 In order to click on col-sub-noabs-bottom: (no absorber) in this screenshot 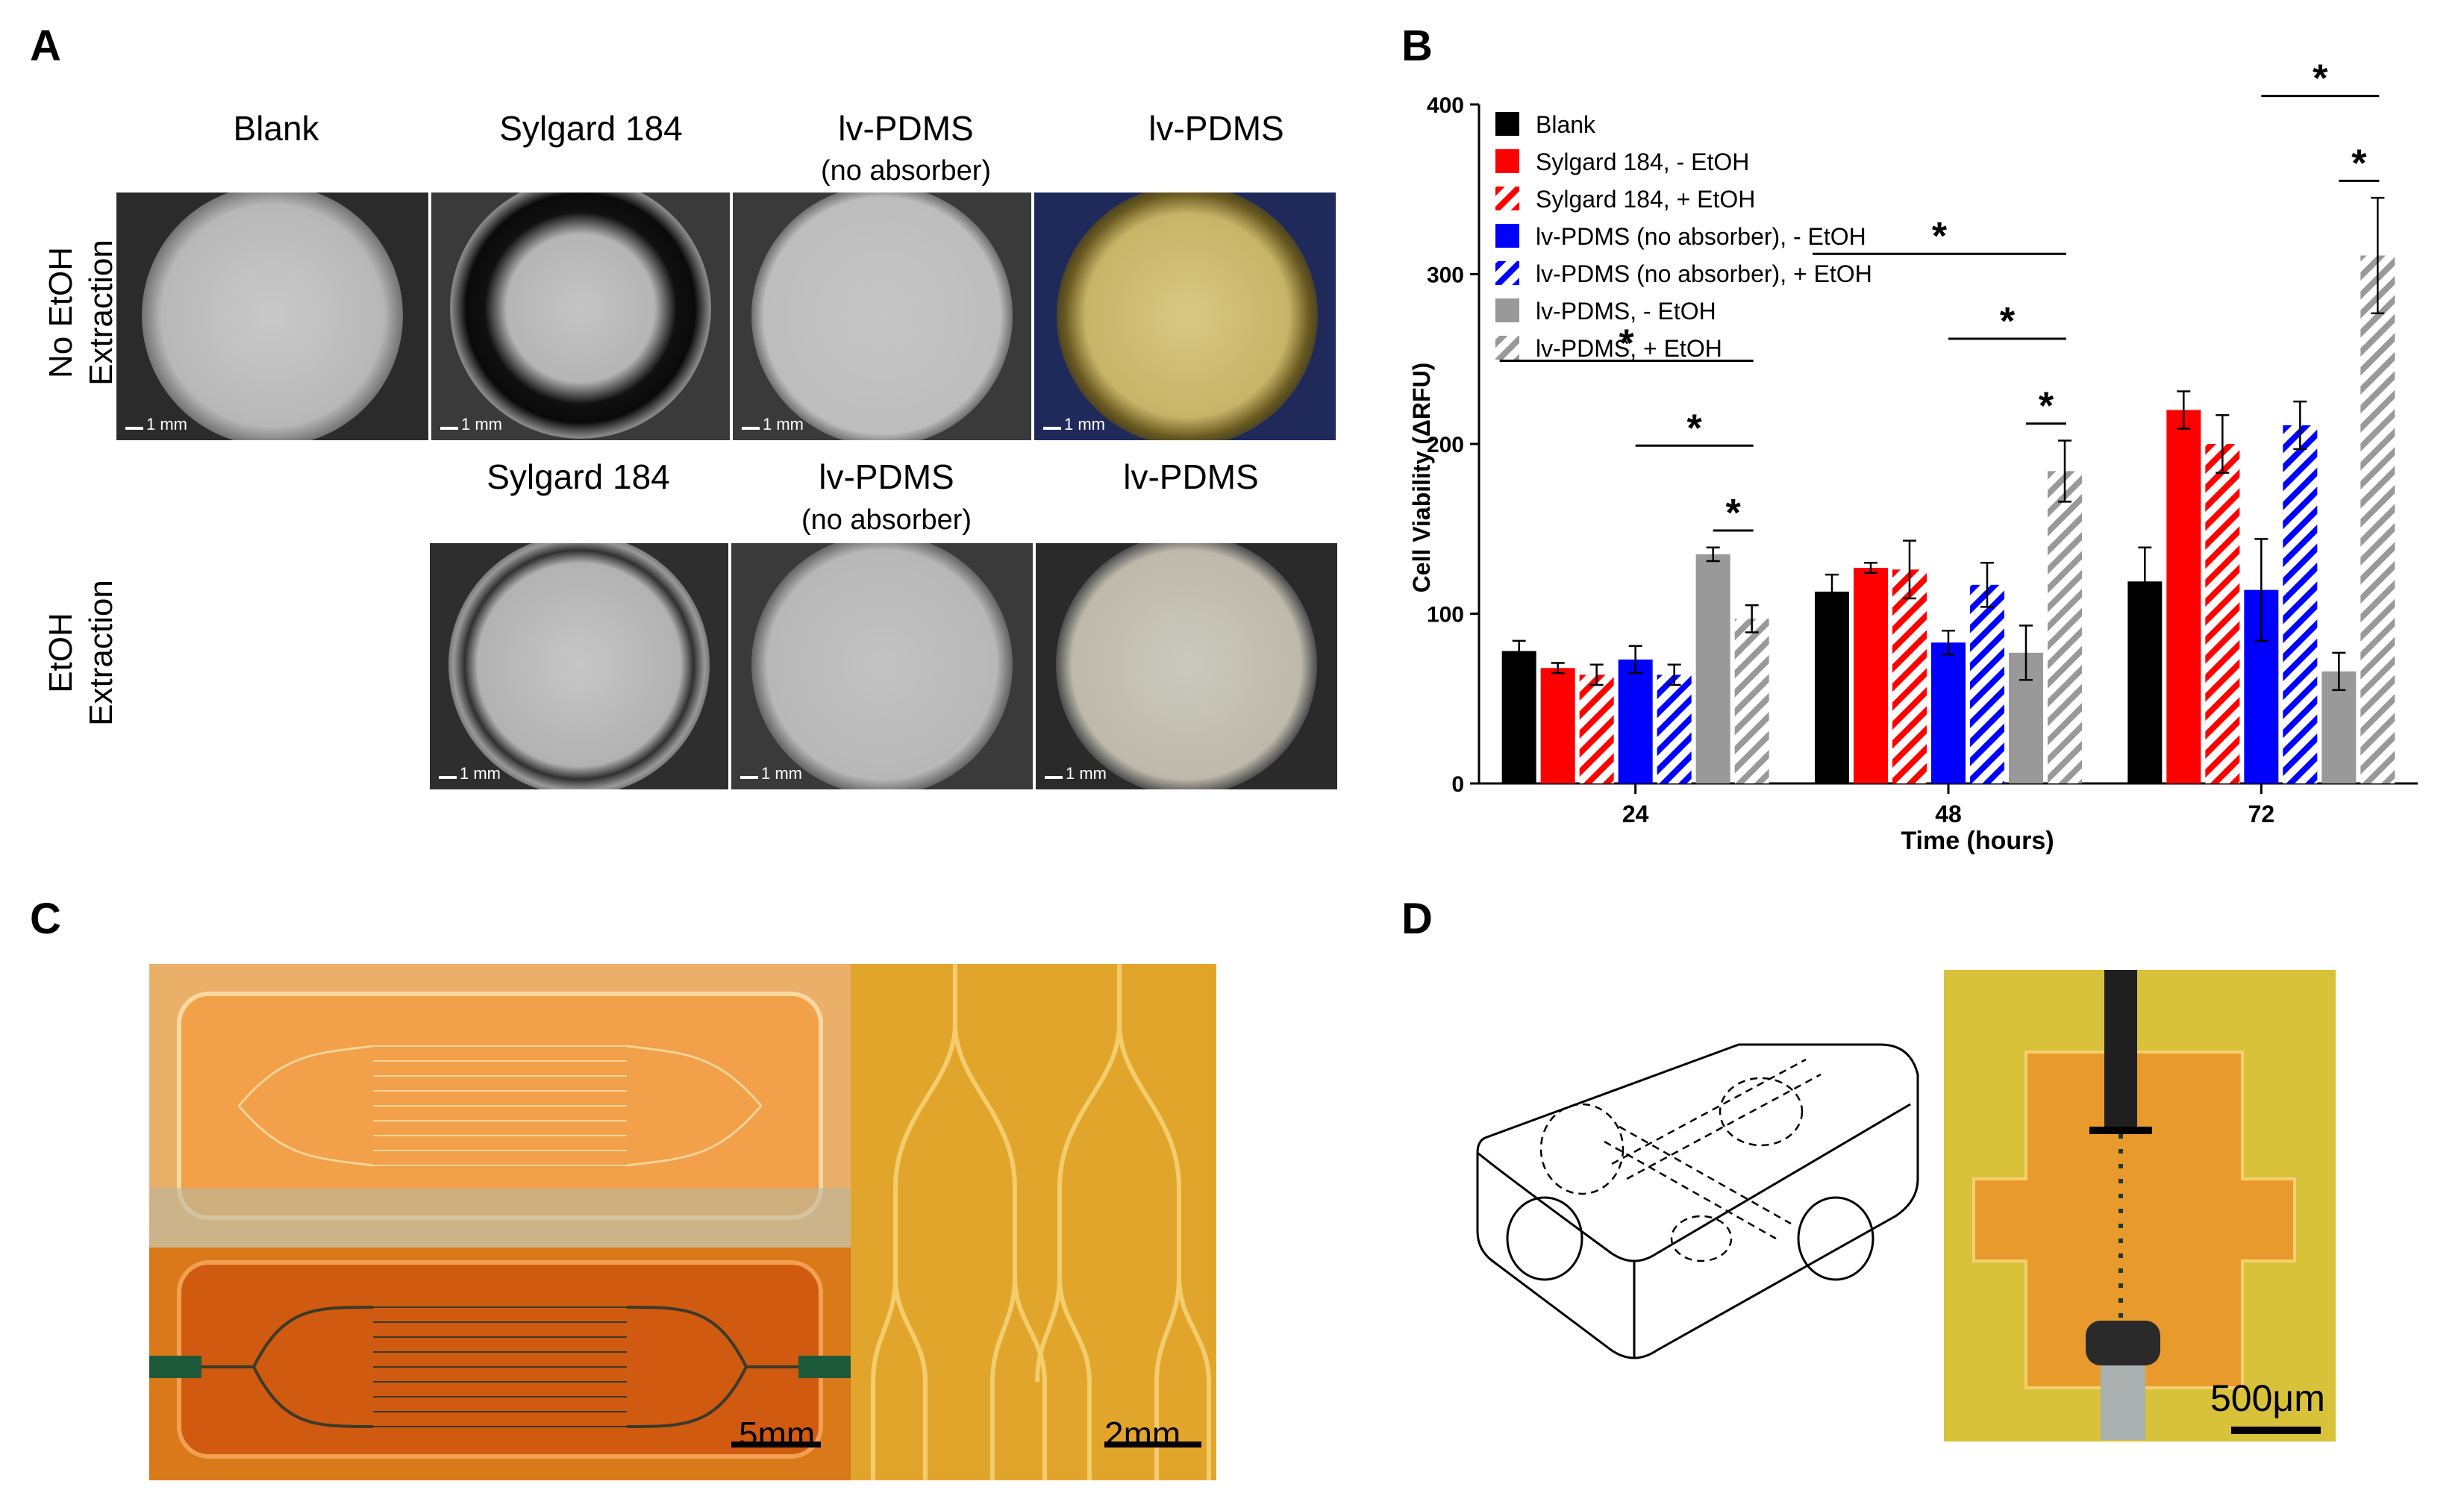, I will do `click(886, 520)`.